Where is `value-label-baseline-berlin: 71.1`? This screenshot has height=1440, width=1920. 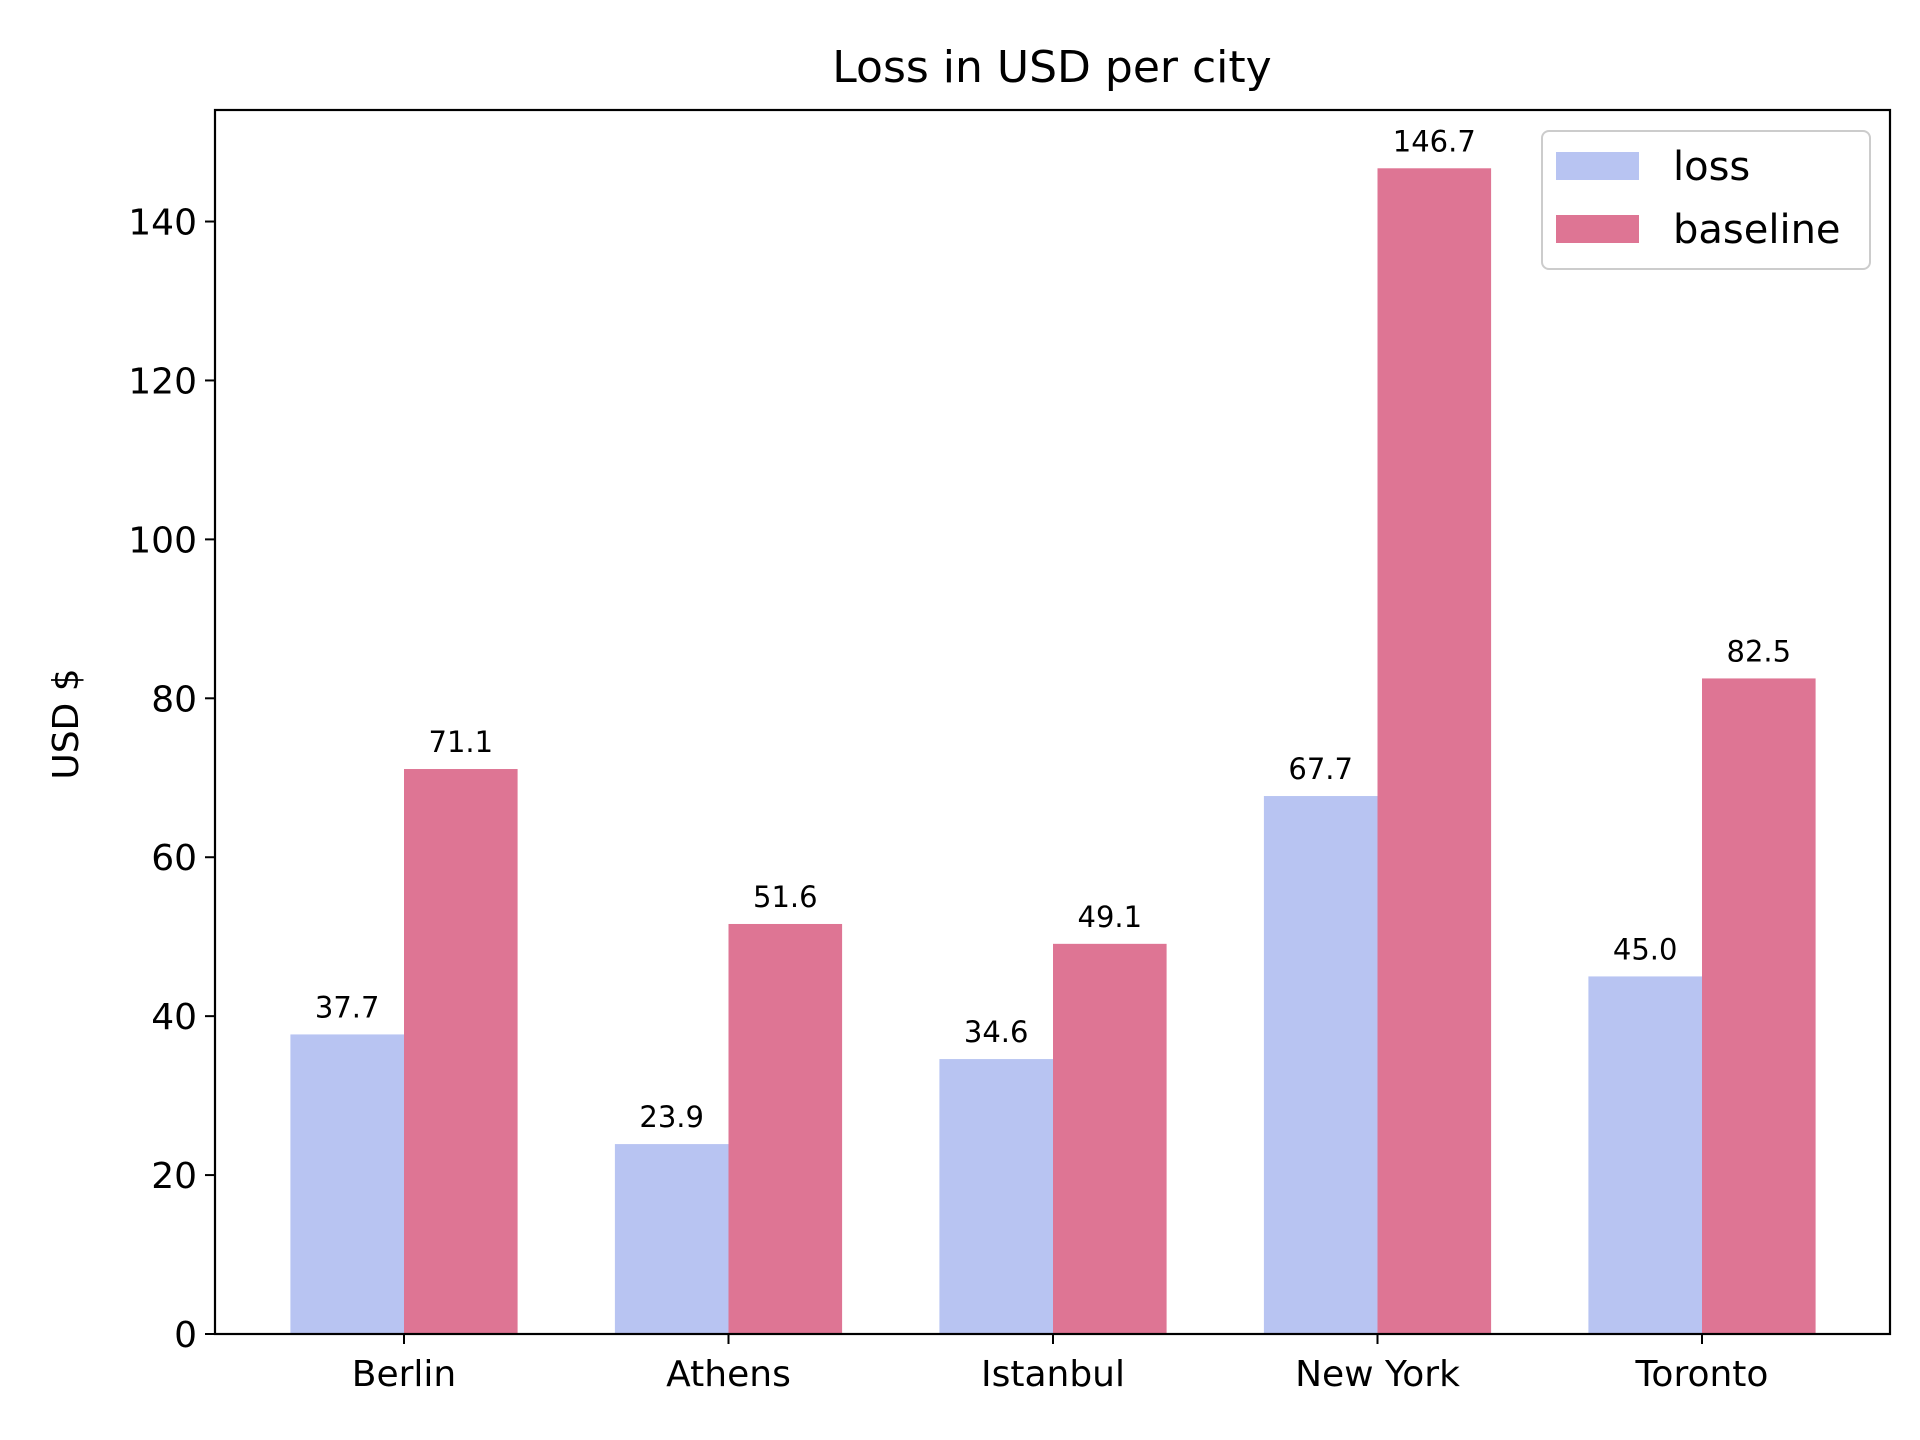
value-label-baseline-berlin: 71.1 is located at coordinates (461, 742).